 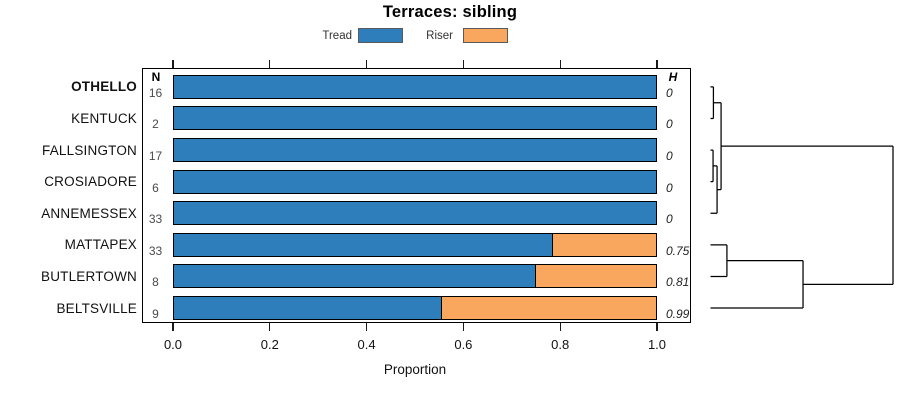 What do you see at coordinates (366, 344) in the screenshot?
I see `x-tick-label: 0.4` at bounding box center [366, 344].